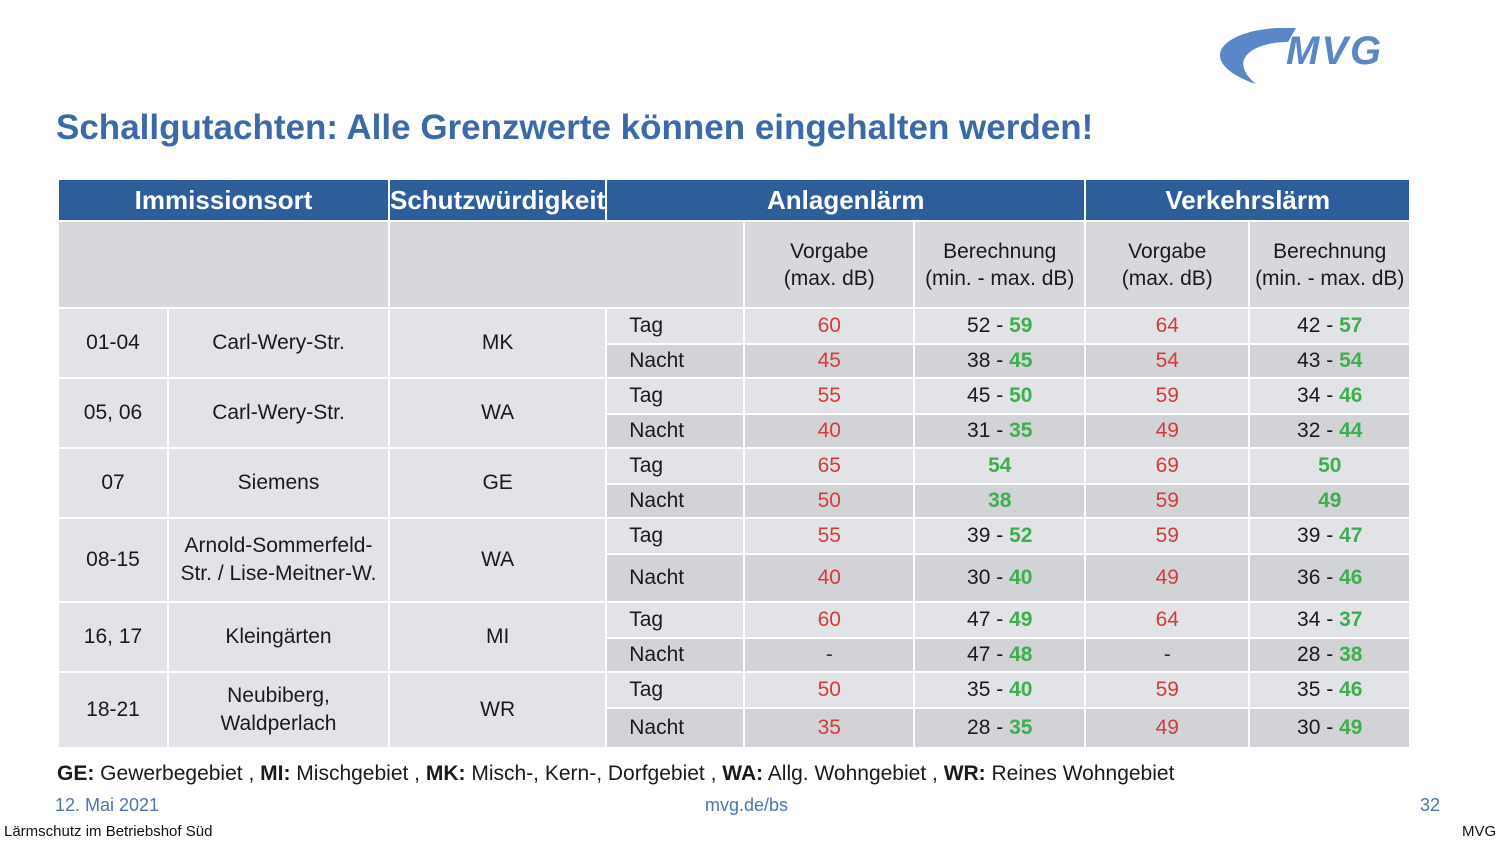 The width and height of the screenshot is (1500, 842). I want to click on verkehr-vorgabe: 69, so click(1167, 466).